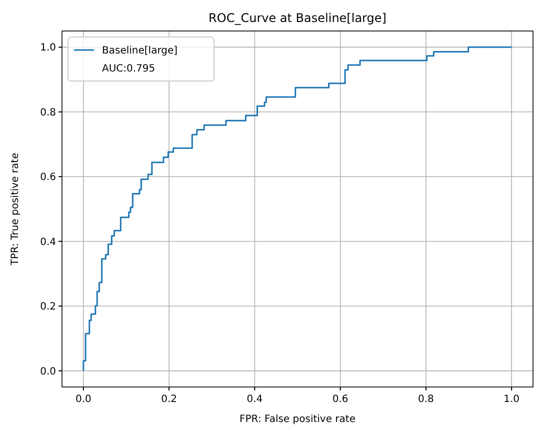  I want to click on legend-label: Baseline[large], so click(140, 51).